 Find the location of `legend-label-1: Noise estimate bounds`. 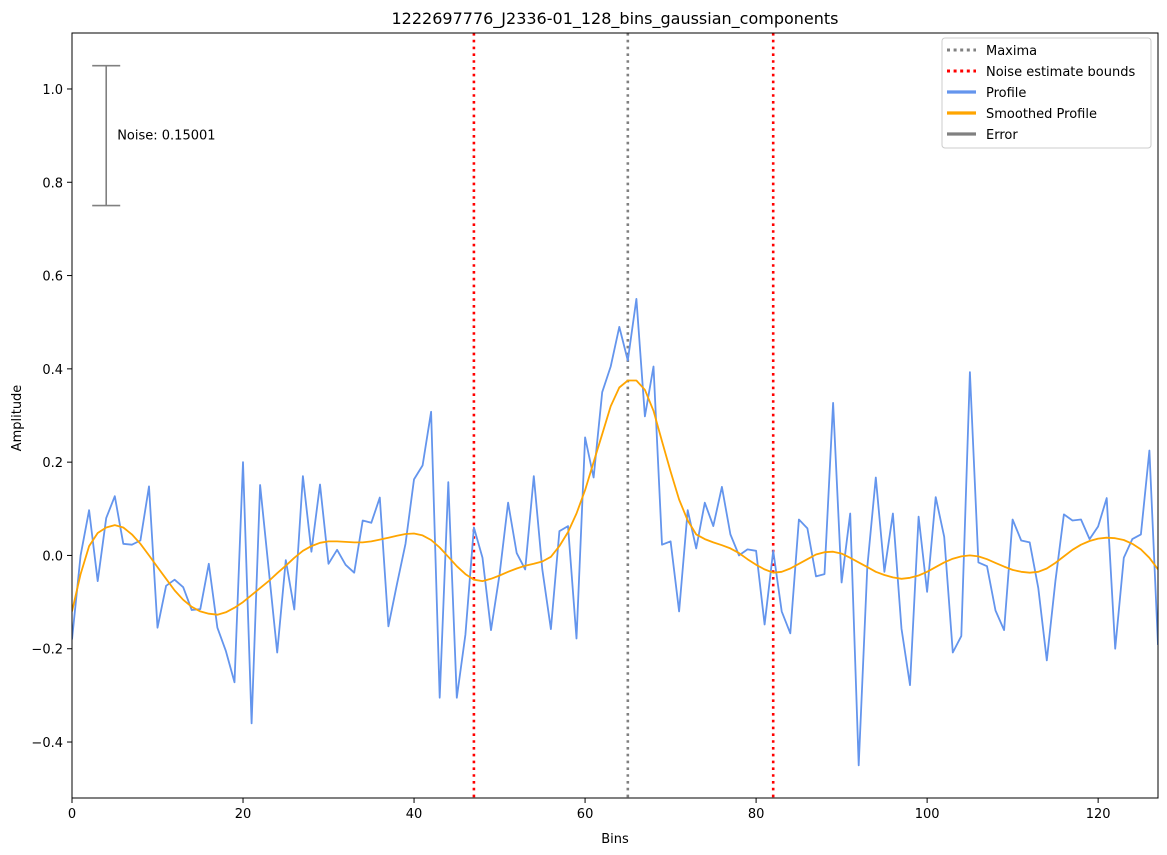

legend-label-1: Noise estimate bounds is located at coordinates (1060, 72).